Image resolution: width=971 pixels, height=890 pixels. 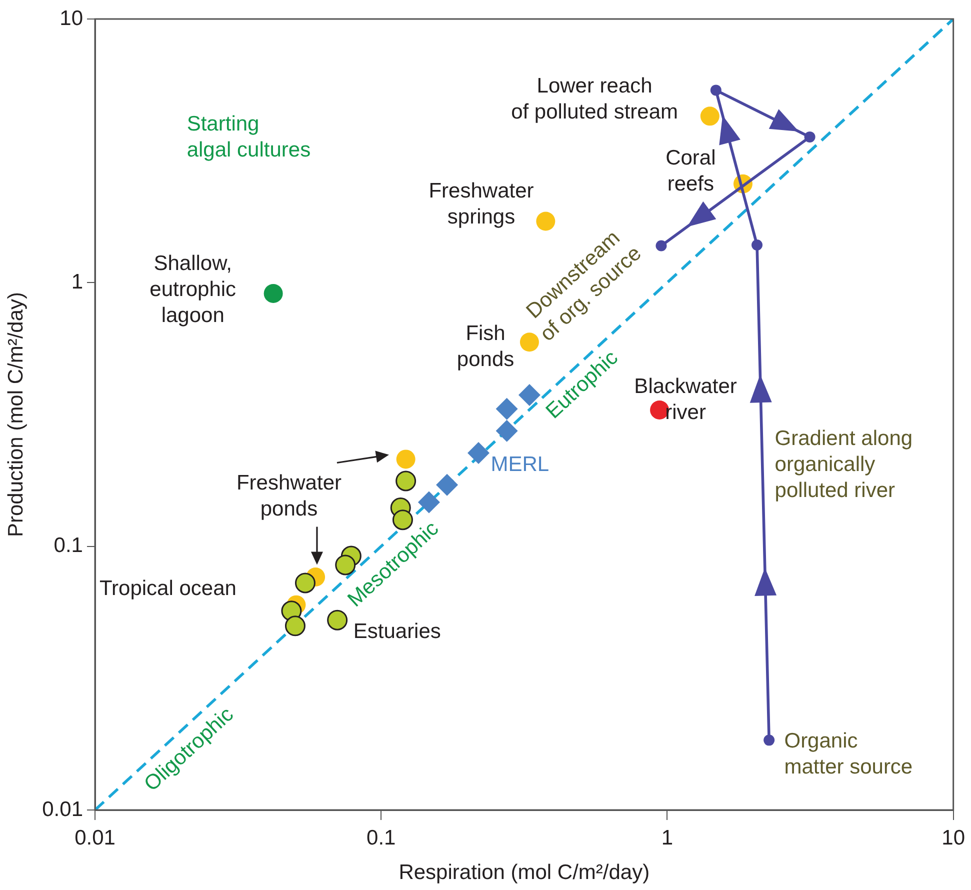 What do you see at coordinates (485, 347) in the screenshot?
I see `annotation: Fish ponds` at bounding box center [485, 347].